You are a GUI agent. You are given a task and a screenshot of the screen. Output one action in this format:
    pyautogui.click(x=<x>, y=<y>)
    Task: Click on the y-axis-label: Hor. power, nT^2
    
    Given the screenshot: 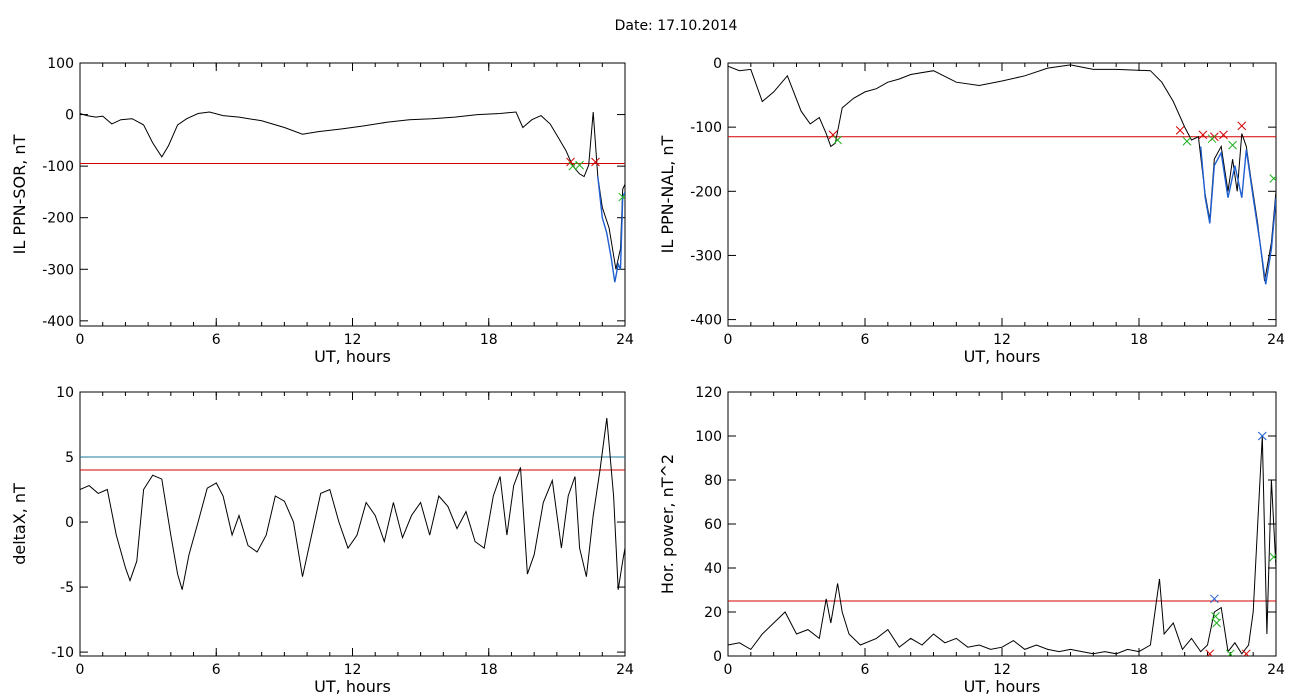 What is the action you would take?
    pyautogui.click(x=667, y=524)
    